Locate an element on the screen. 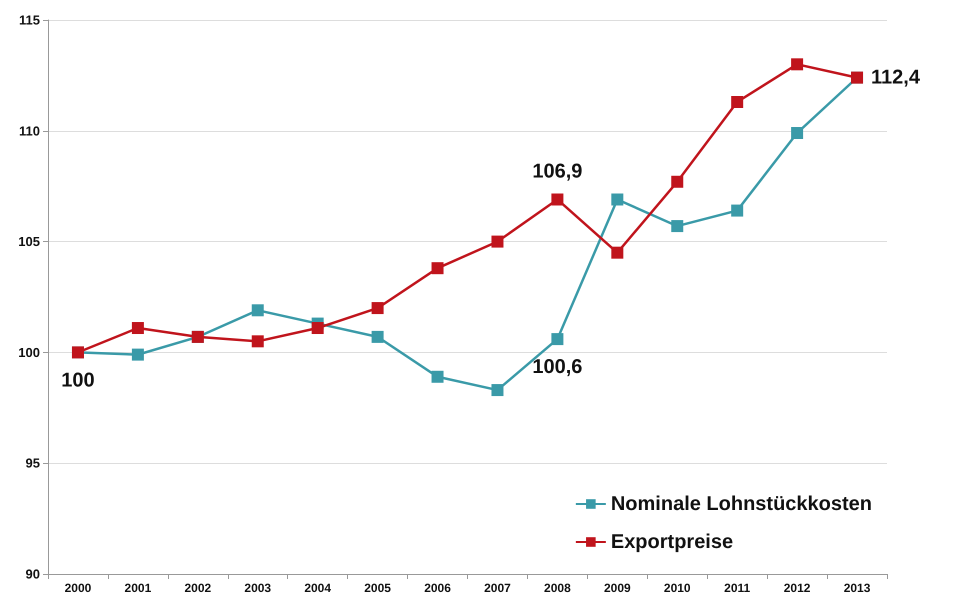  y-tick-label: 110 is located at coordinates (29, 130).